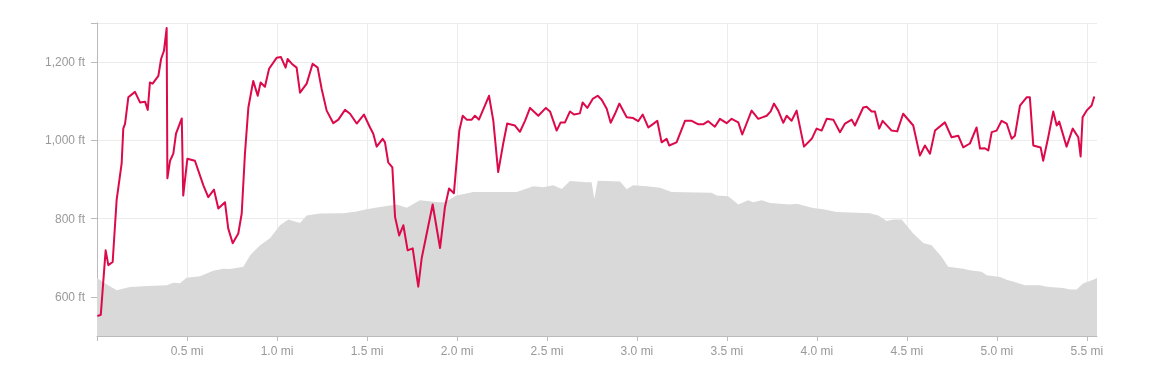 The width and height of the screenshot is (1150, 379). I want to click on y-tick-label: 1,000 ft, so click(65, 140).